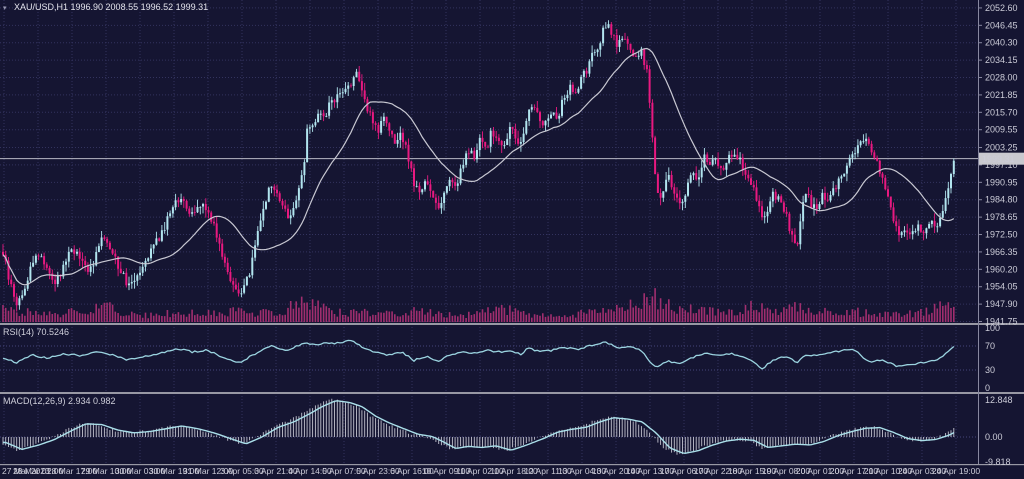  I want to click on svg-text: 1941.75, so click(1001, 322).